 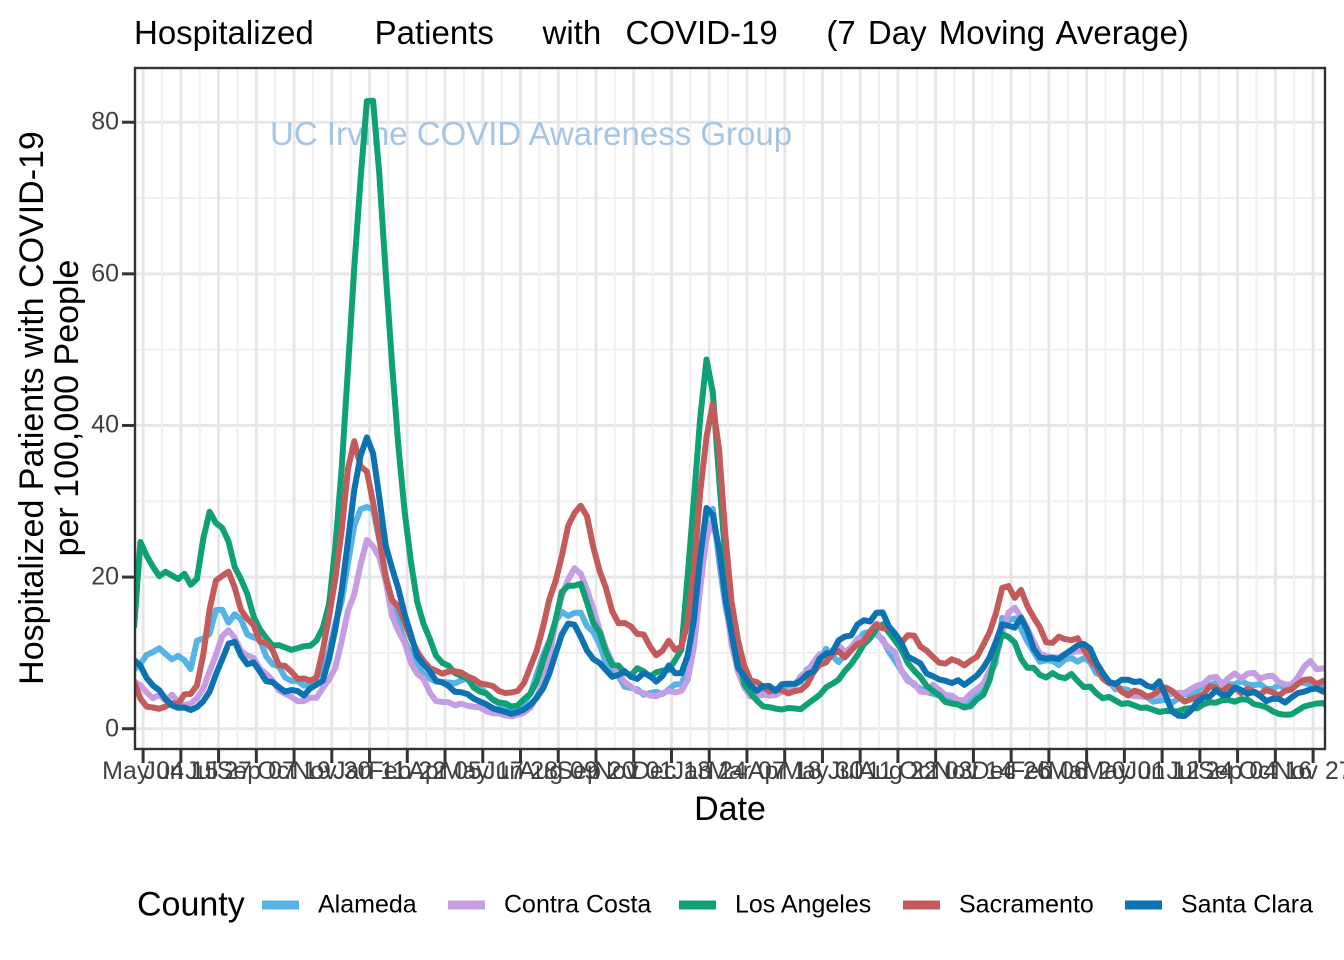 I want to click on x-tick-label-6: Jan 11, so click(x=369, y=771).